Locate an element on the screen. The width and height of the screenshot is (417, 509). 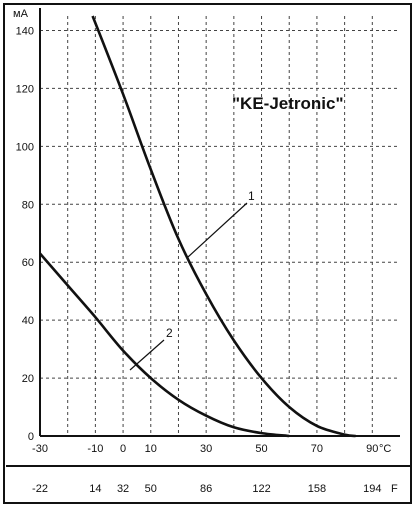
y-tick-label: 140 is located at coordinates (25, 31).